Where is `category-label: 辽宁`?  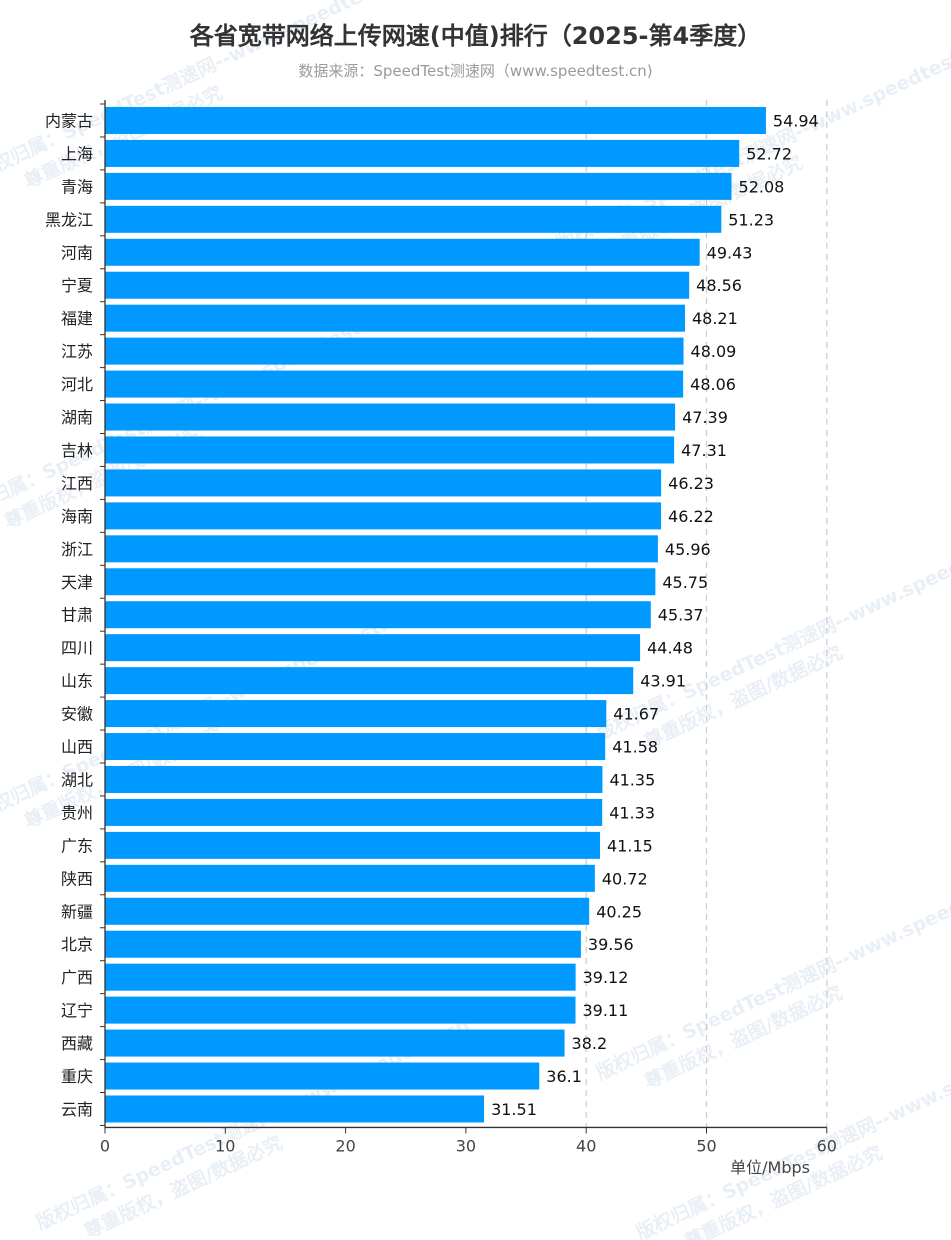
category-label: 辽宁 is located at coordinates (77, 1010).